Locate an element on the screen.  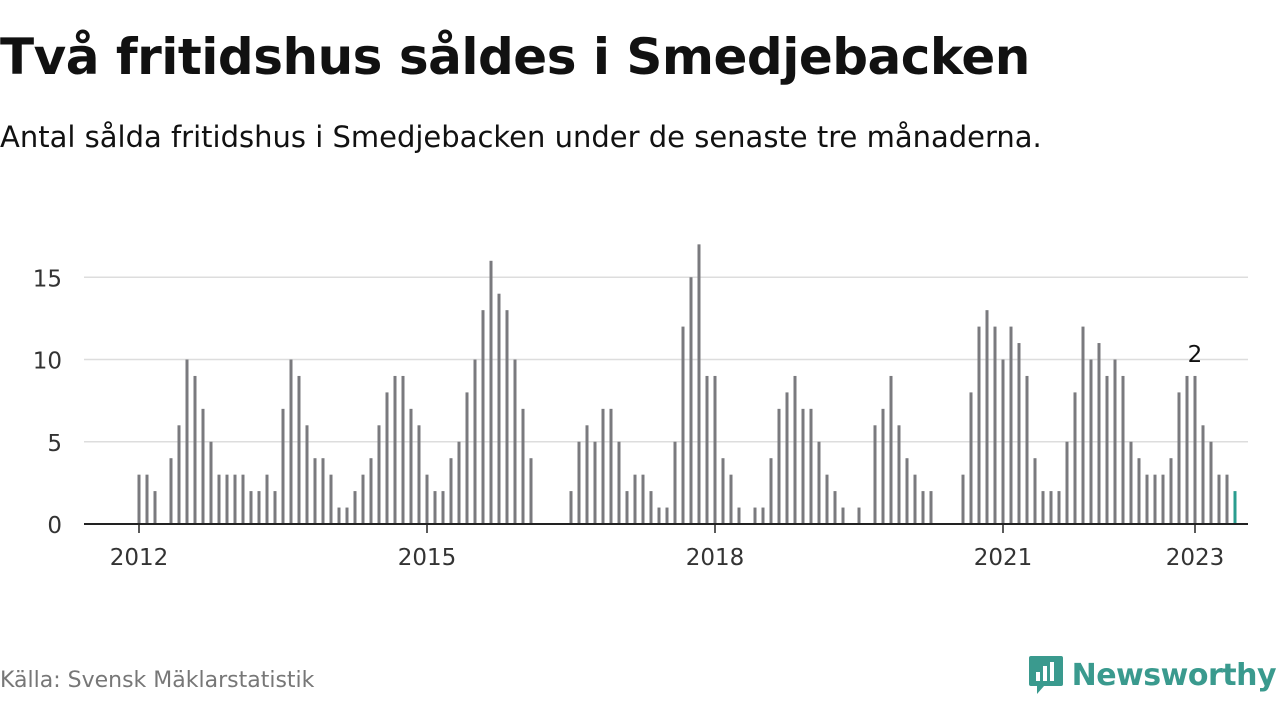
source-note: Källa: Svensk Mäklarstatistik is located at coordinates (157, 680).